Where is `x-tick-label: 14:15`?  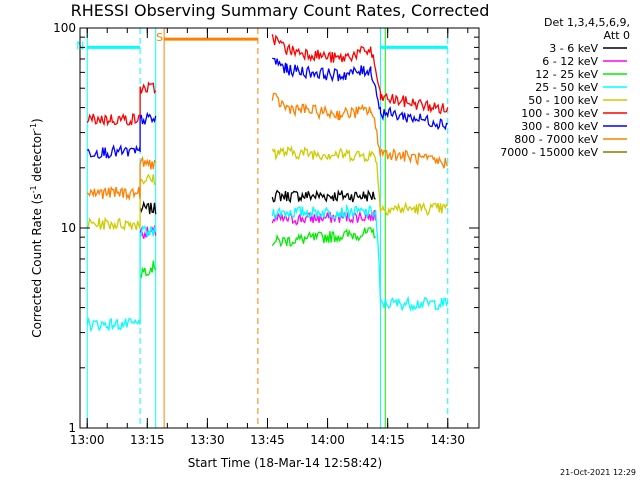
x-tick-label: 14:15 is located at coordinates (387, 440).